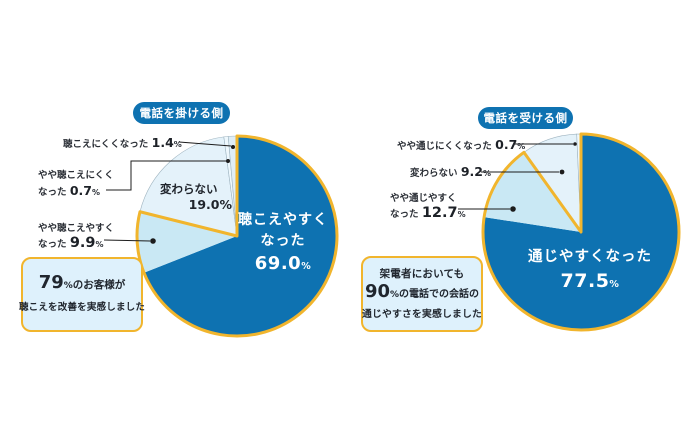  What do you see at coordinates (585, 281) in the screenshot?
I see `label-value: 77.5` at bounding box center [585, 281].